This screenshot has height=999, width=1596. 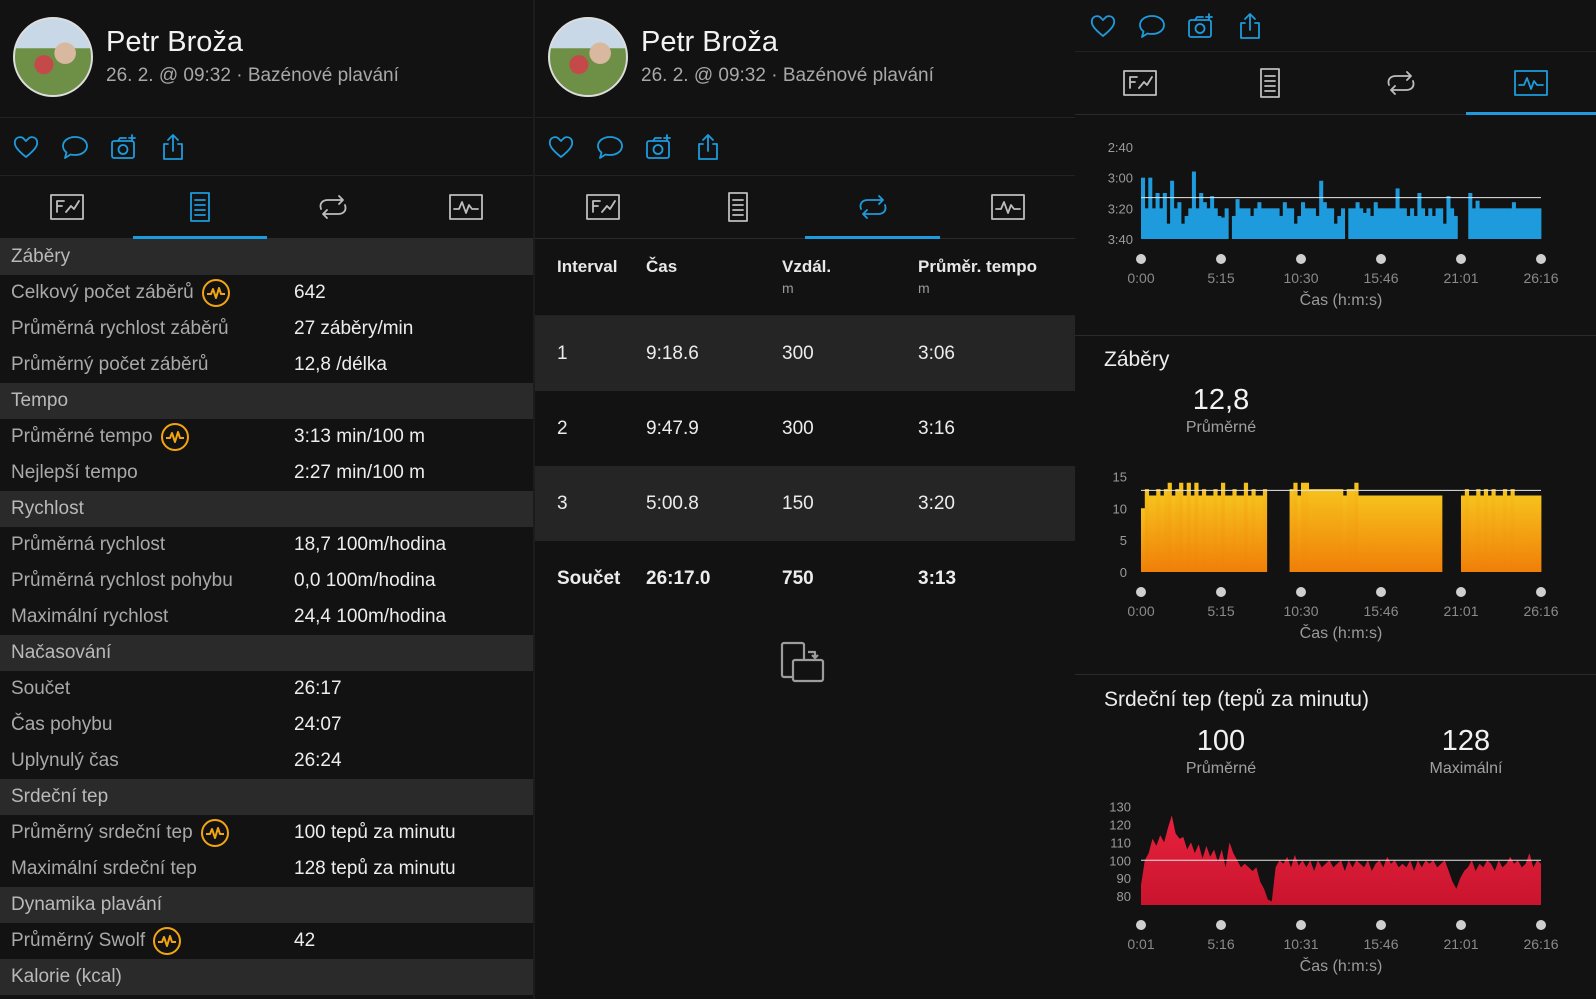 I want to click on col-interval: Interval, so click(x=587, y=266).